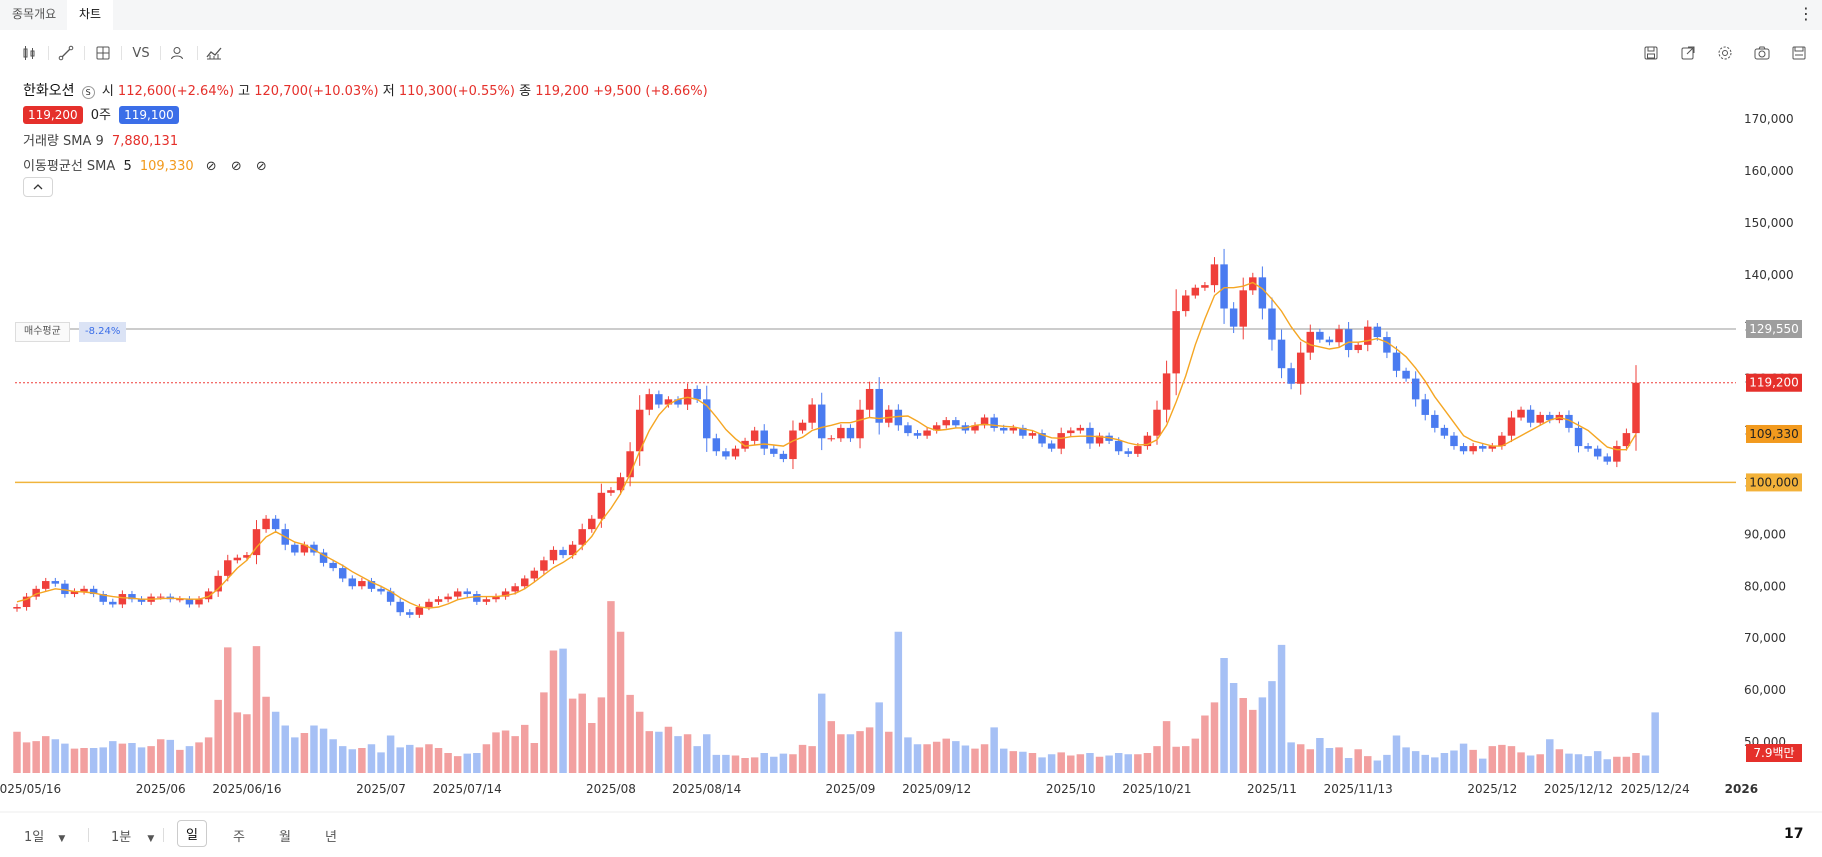 The image size is (1822, 857). I want to click on tab-overview: 종목개요, so click(34, 14).